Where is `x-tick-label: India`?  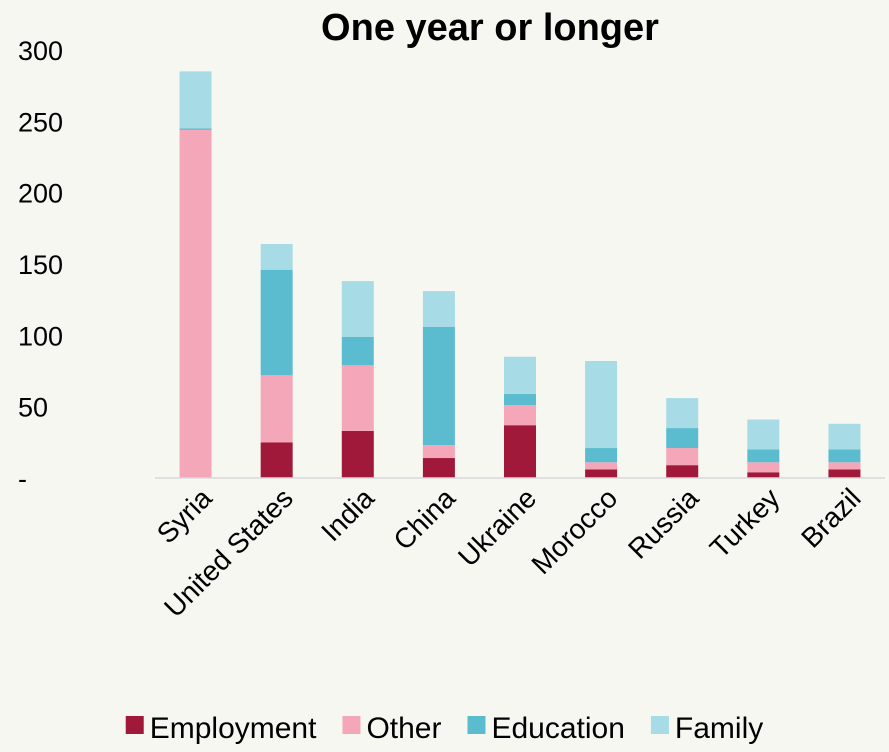 x-tick-label: India is located at coordinates (347, 514).